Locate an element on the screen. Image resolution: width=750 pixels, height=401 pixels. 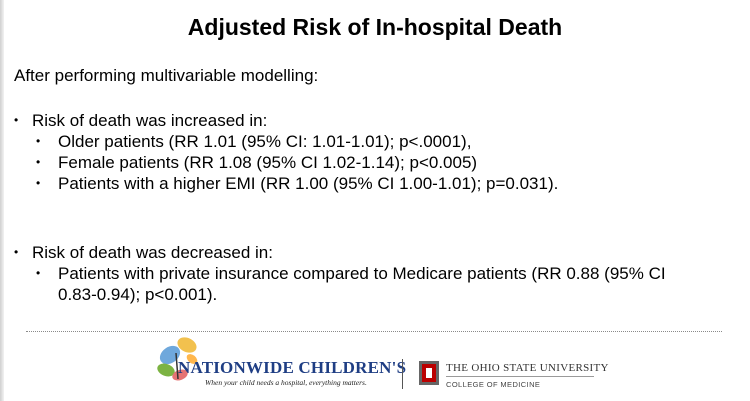
section-heading: Risk of death was decreased in: is located at coordinates (152, 252).